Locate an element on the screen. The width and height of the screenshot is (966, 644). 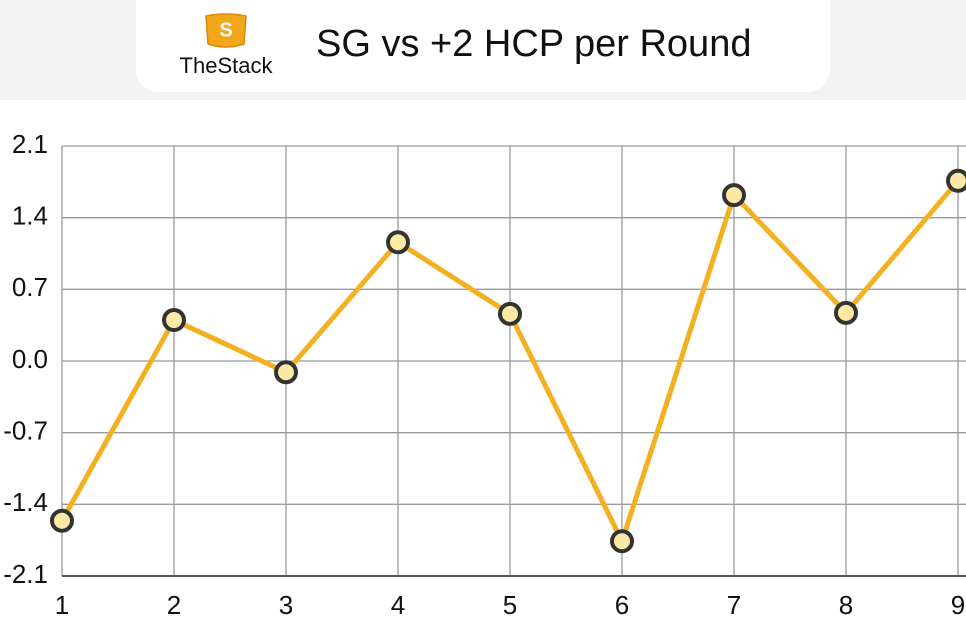
y-tick-label: -1.4 is located at coordinates (25, 502).